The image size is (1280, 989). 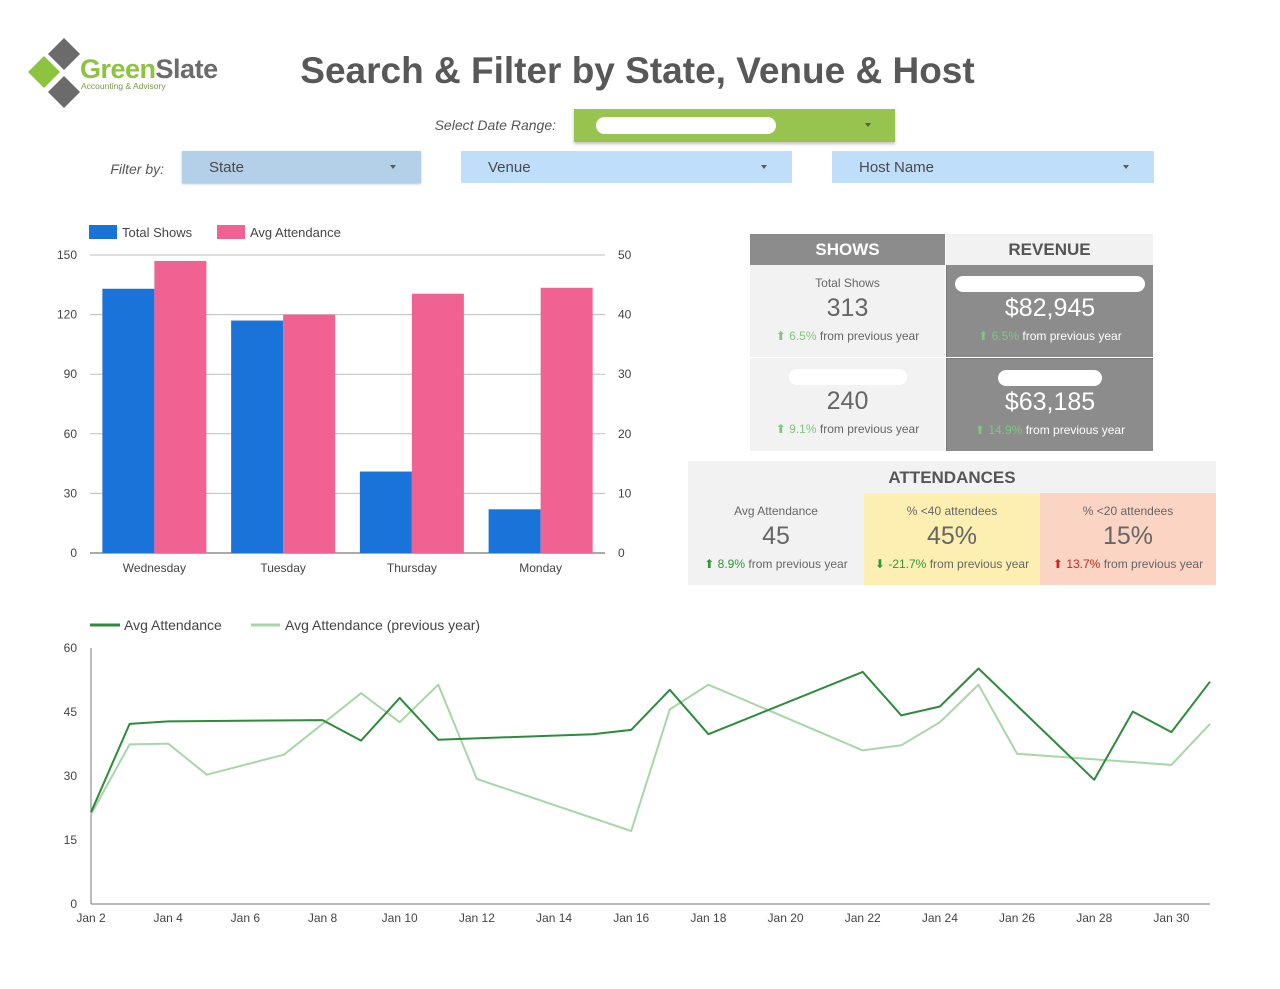 What do you see at coordinates (168, 918) in the screenshot?
I see `x-axis-tick-label: Jan 4` at bounding box center [168, 918].